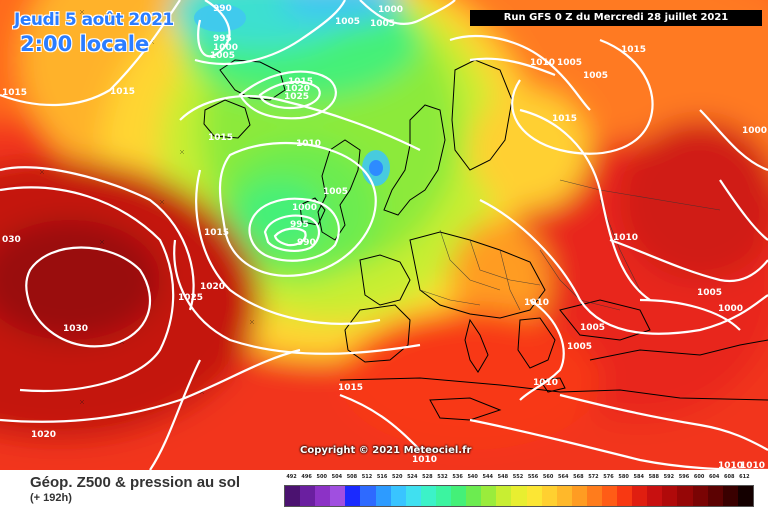 The height and width of the screenshot is (512, 768). Describe the element at coordinates (533, 477) in the screenshot. I see `legend-value: 556` at that location.